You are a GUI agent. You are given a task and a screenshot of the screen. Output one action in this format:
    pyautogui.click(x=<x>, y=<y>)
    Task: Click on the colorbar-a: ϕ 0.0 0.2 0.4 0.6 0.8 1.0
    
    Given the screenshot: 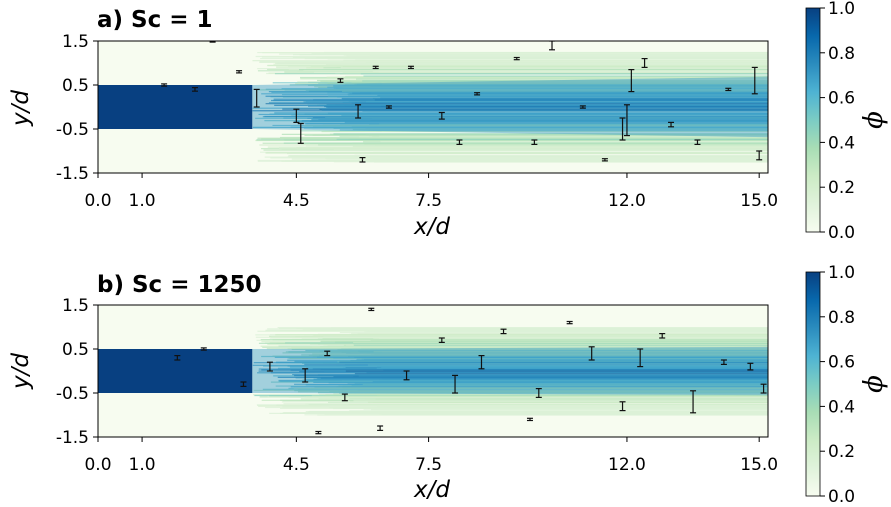 What is the action you would take?
    pyautogui.click(x=847, y=121)
    